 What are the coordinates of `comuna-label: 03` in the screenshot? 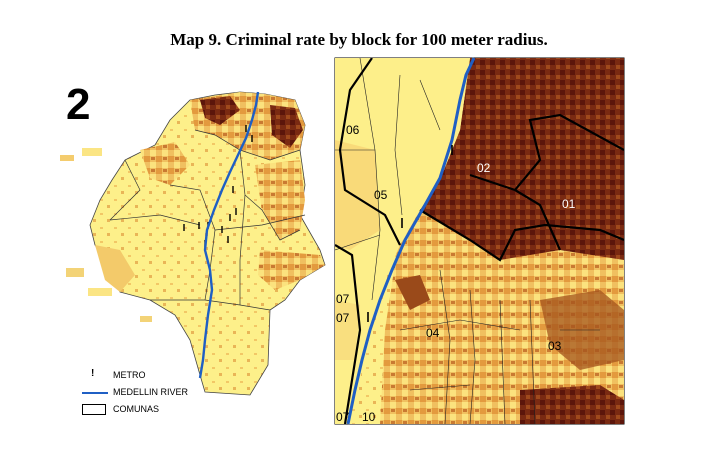 It's located at (555, 346).